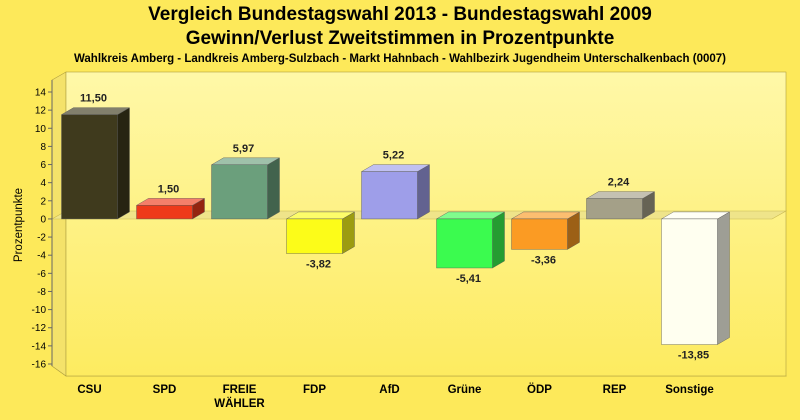 Image resolution: width=800 pixels, height=420 pixels. I want to click on y-tick-label: -2, so click(41, 238).